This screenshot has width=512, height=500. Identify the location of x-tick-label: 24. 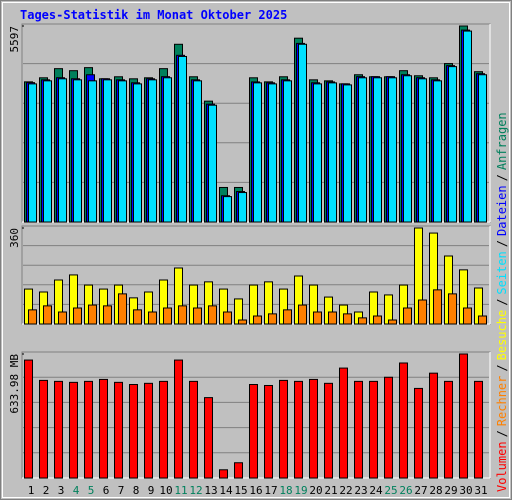
(376, 490).